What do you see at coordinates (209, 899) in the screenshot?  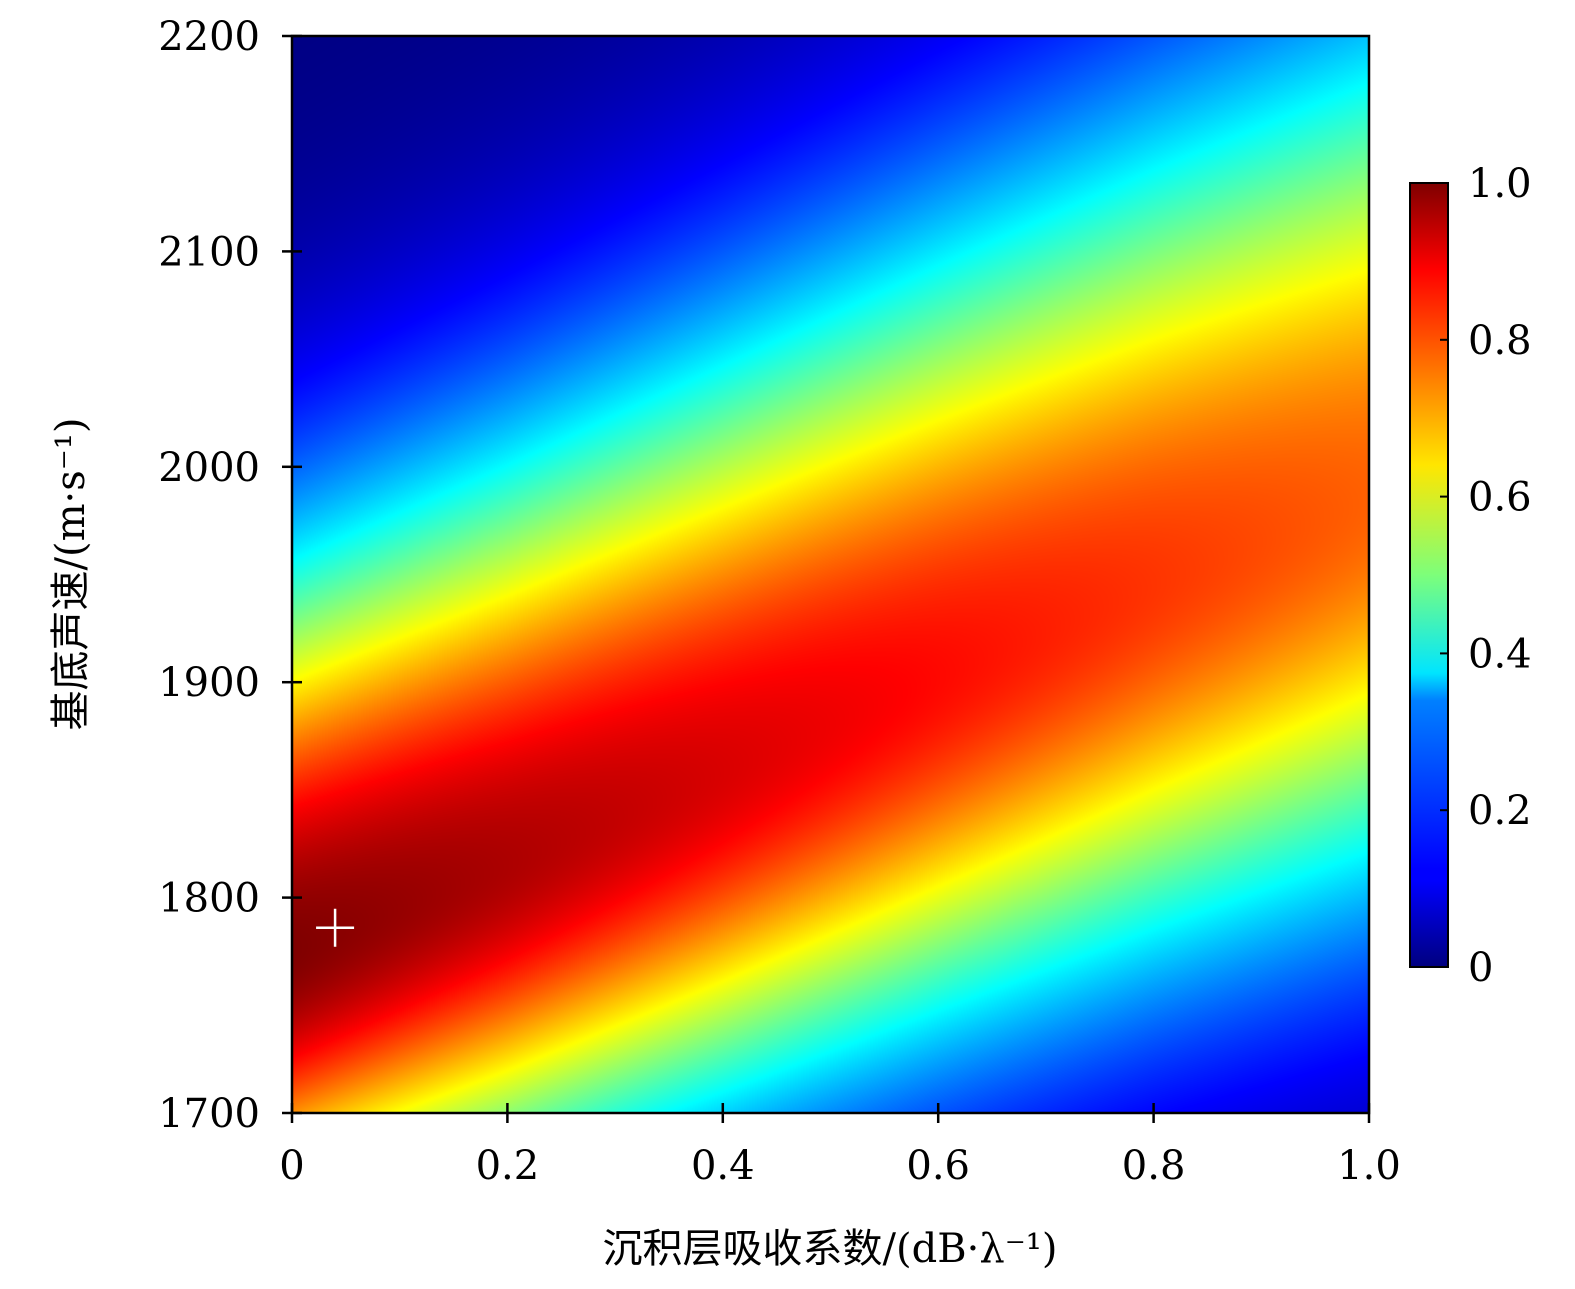 I see `y-tick-label: 1800` at bounding box center [209, 899].